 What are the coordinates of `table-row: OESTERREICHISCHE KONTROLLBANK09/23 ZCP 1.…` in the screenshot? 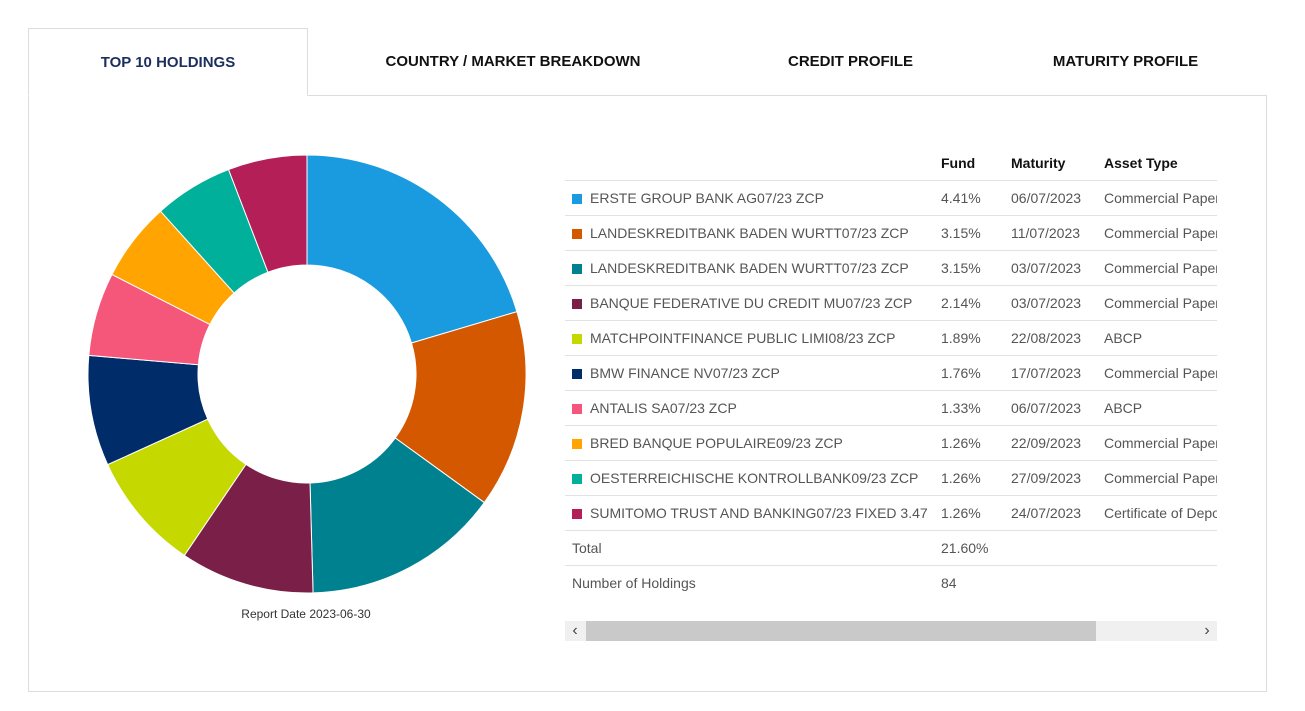 It's located at (891, 478).